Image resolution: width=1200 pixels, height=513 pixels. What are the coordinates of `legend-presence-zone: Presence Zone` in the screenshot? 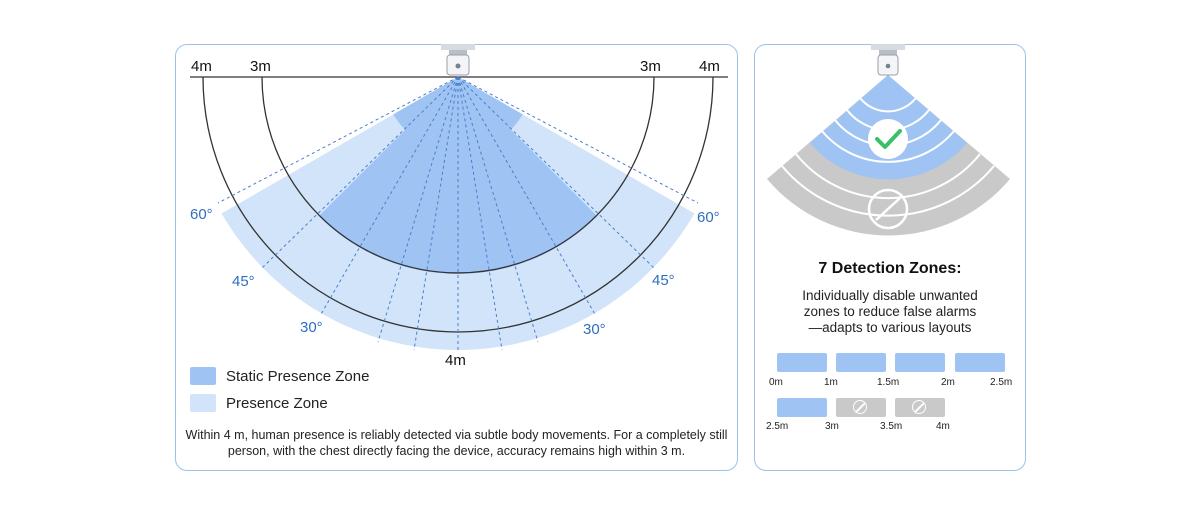 It's located at (259, 403).